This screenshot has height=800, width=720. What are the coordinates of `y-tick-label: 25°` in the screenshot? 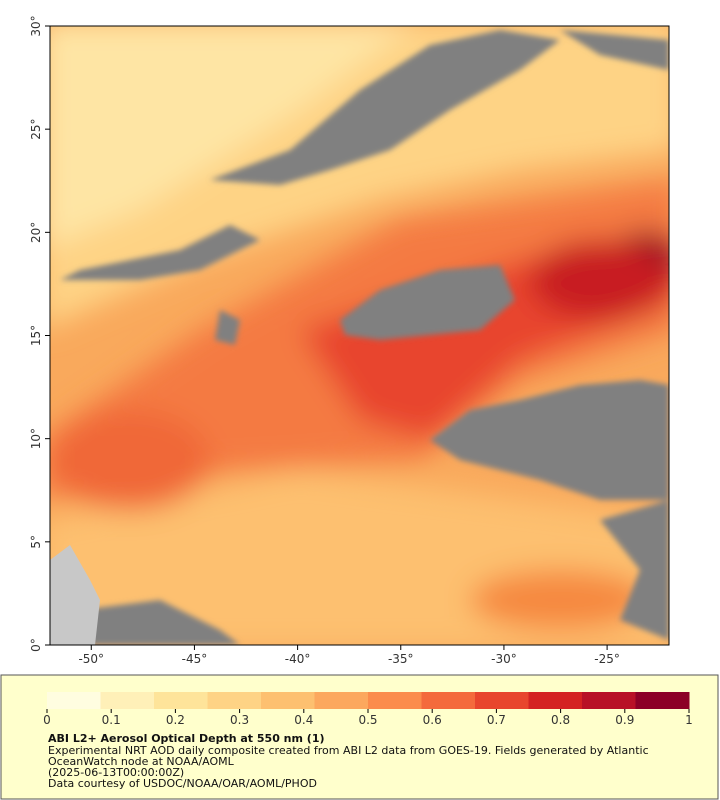 It's located at (36, 129).